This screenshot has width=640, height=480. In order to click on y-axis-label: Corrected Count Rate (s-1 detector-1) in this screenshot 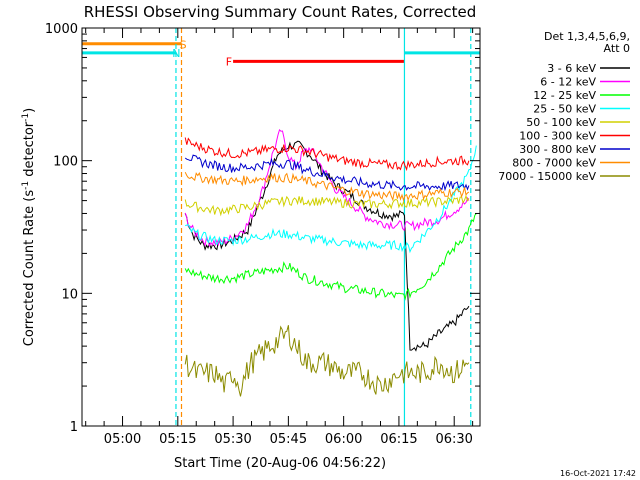, I will do `click(29, 227)`.